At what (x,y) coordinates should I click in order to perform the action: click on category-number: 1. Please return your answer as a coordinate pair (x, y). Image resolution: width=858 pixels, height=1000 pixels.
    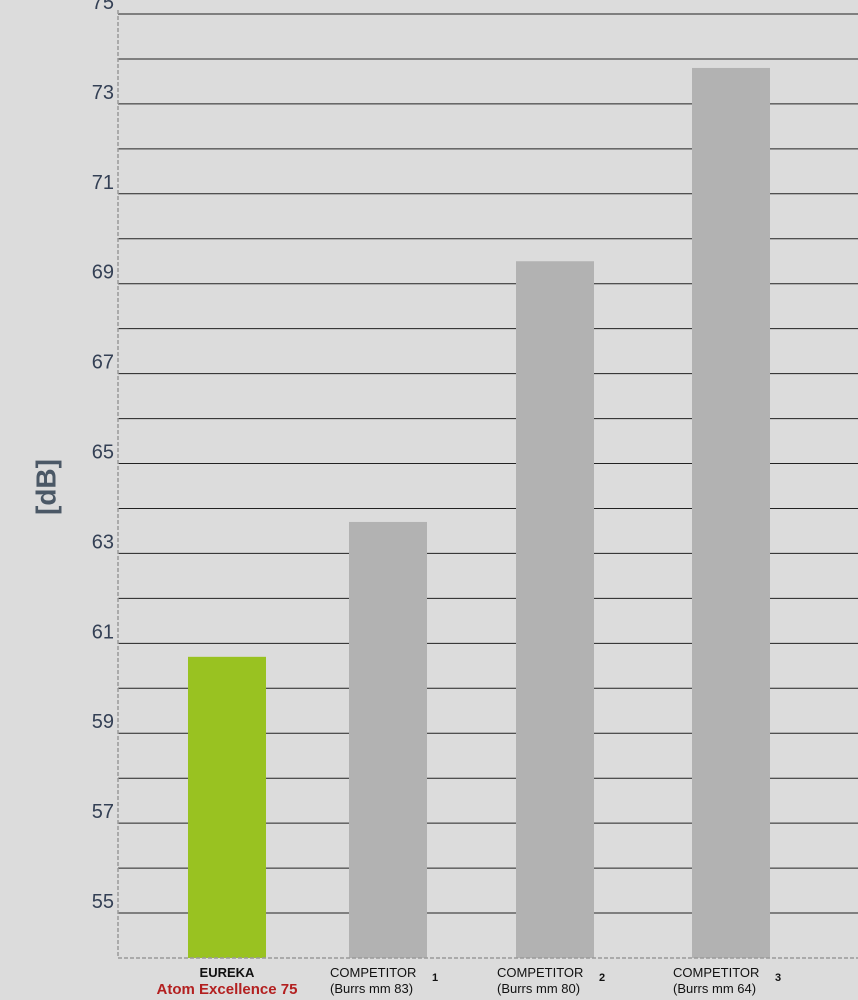
    Looking at the image, I should click on (435, 978).